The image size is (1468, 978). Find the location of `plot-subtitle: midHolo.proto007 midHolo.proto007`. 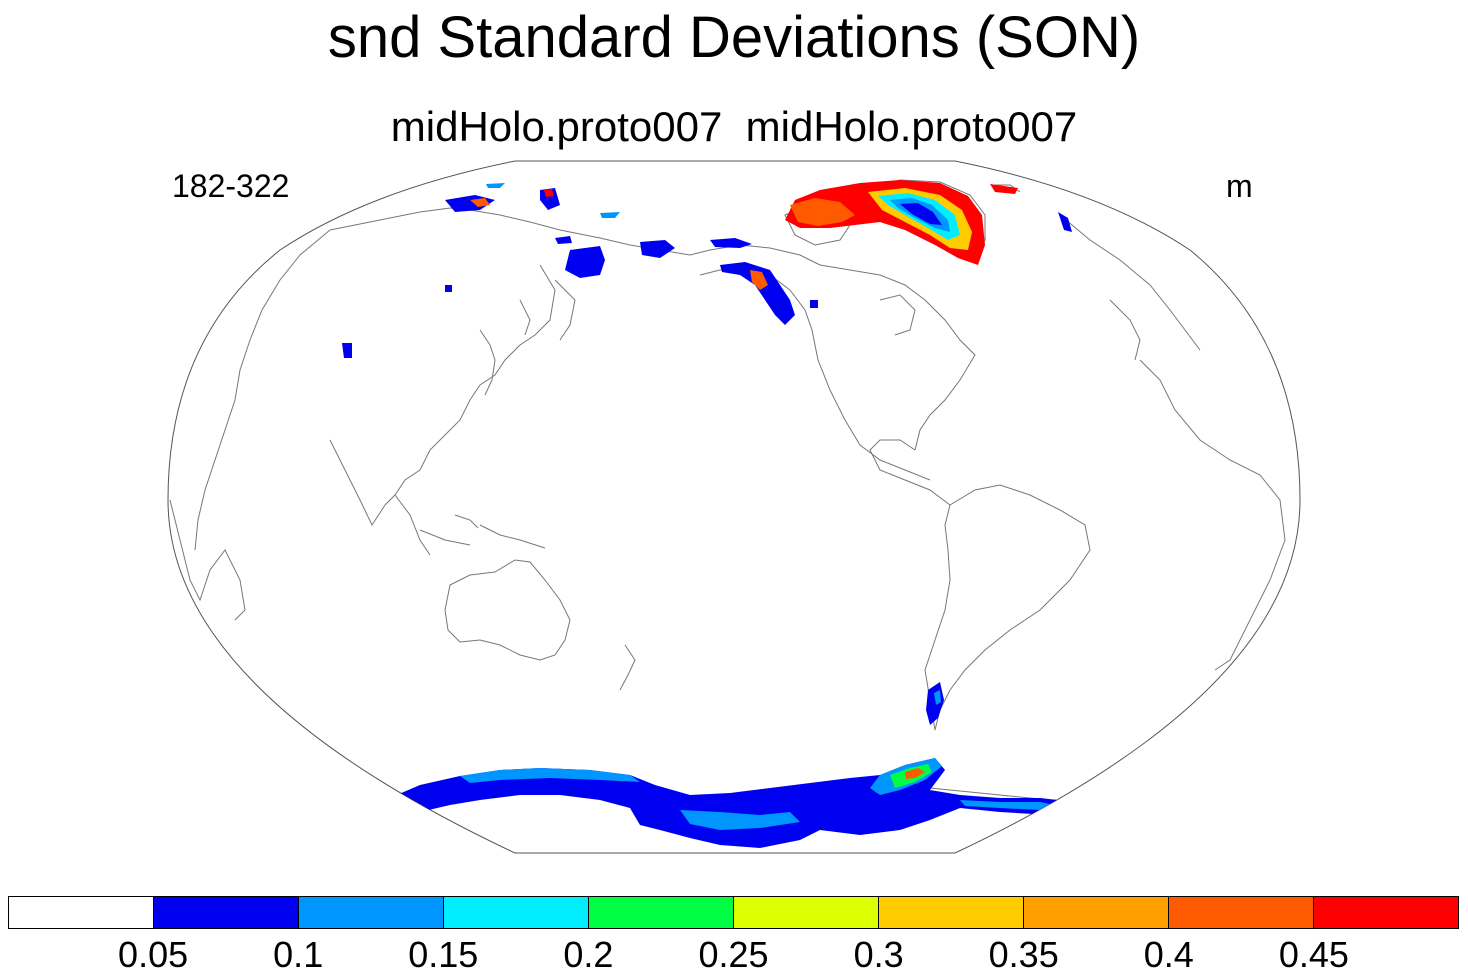

plot-subtitle: midHolo.proto007 midHolo.proto007 is located at coordinates (734, 126).